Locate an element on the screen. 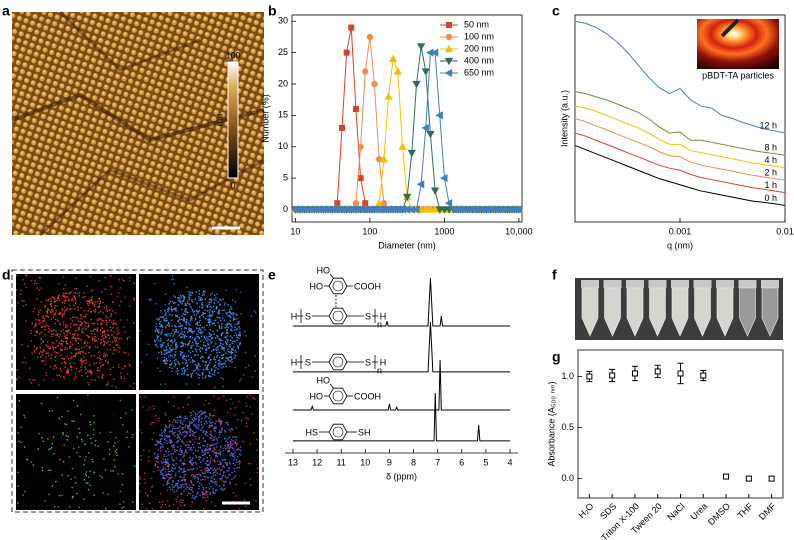 The height and width of the screenshot is (540, 794). x-tick-label: 5 is located at coordinates (485, 462).